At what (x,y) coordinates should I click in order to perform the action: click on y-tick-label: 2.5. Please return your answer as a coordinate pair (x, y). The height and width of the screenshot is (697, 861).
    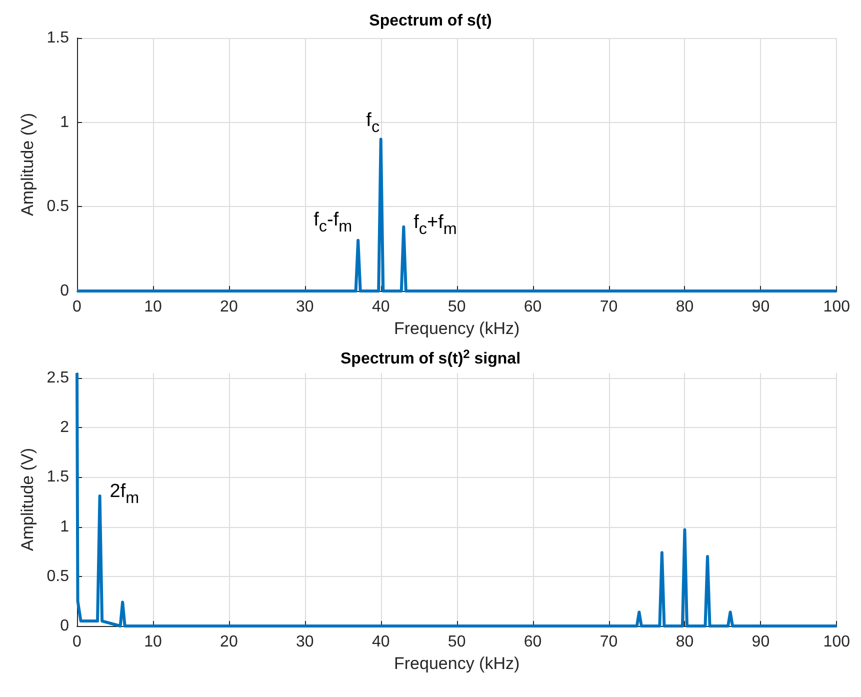
    Looking at the image, I should click on (58, 377).